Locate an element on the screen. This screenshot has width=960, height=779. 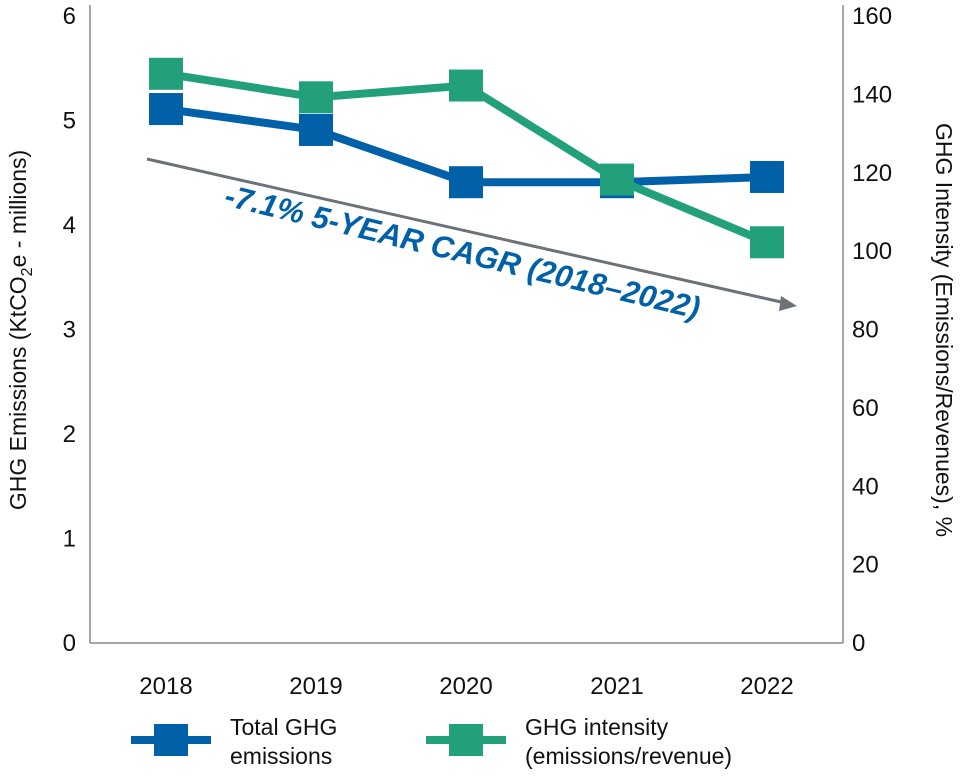
y-left-tick-label: 6 is located at coordinates (69, 16).